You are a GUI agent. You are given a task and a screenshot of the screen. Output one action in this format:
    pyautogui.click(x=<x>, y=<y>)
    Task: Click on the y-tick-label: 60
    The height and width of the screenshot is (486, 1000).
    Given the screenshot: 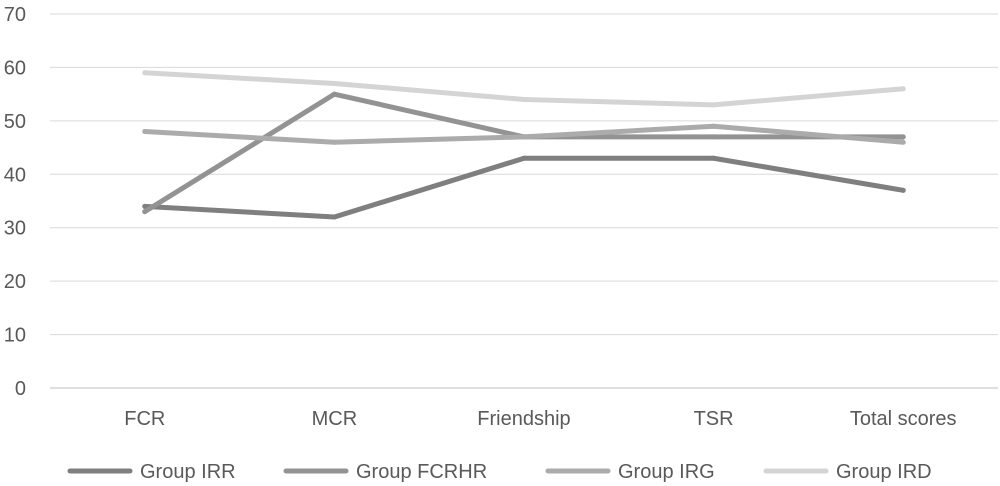 What is the action you would take?
    pyautogui.click(x=15, y=68)
    